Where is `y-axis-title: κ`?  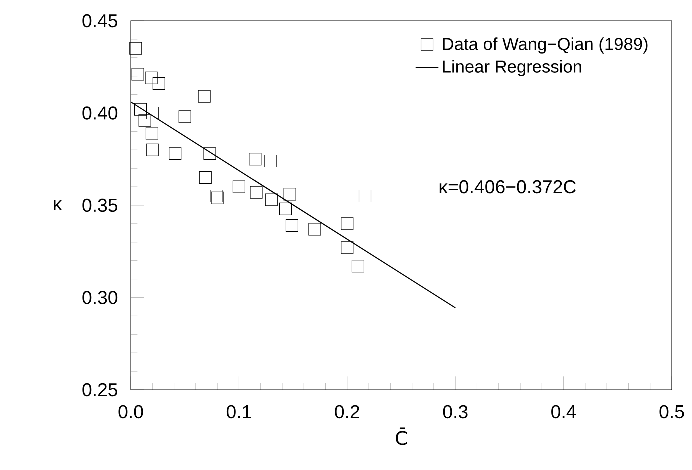
y-axis-title: κ is located at coordinates (58, 205).